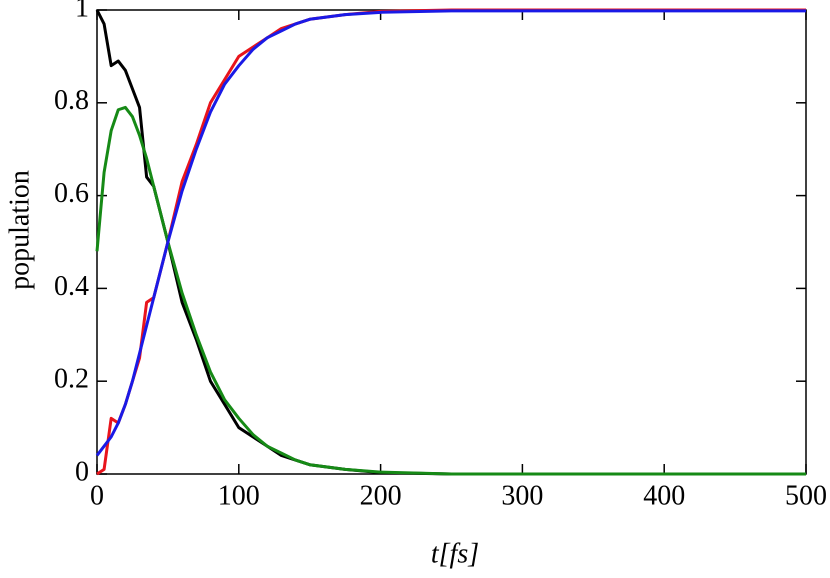 This screenshot has width=830, height=578. Describe the element at coordinates (19, 230) in the screenshot. I see `y-axis-label: population` at that location.